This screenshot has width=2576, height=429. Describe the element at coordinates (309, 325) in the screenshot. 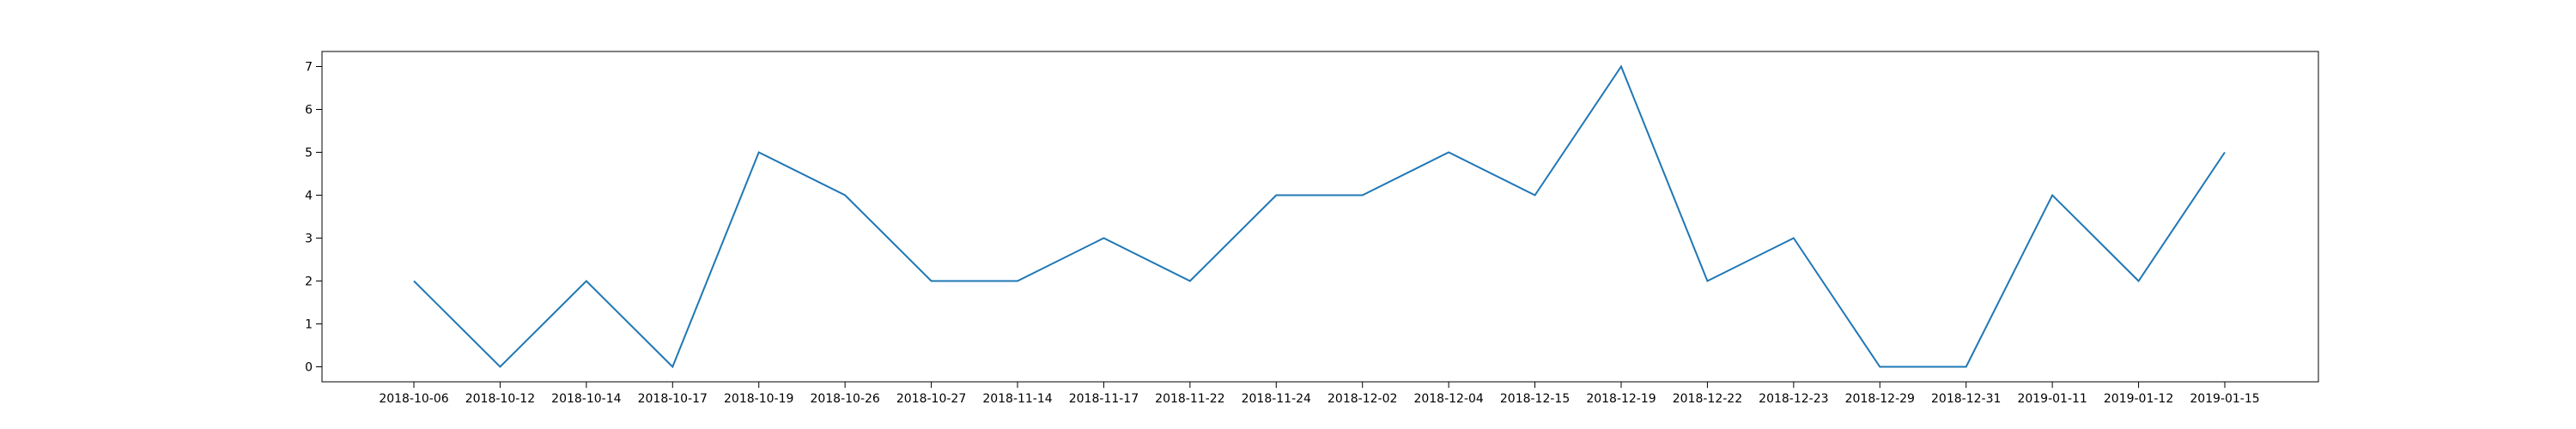

I see `y-tick-label: 1` at that location.